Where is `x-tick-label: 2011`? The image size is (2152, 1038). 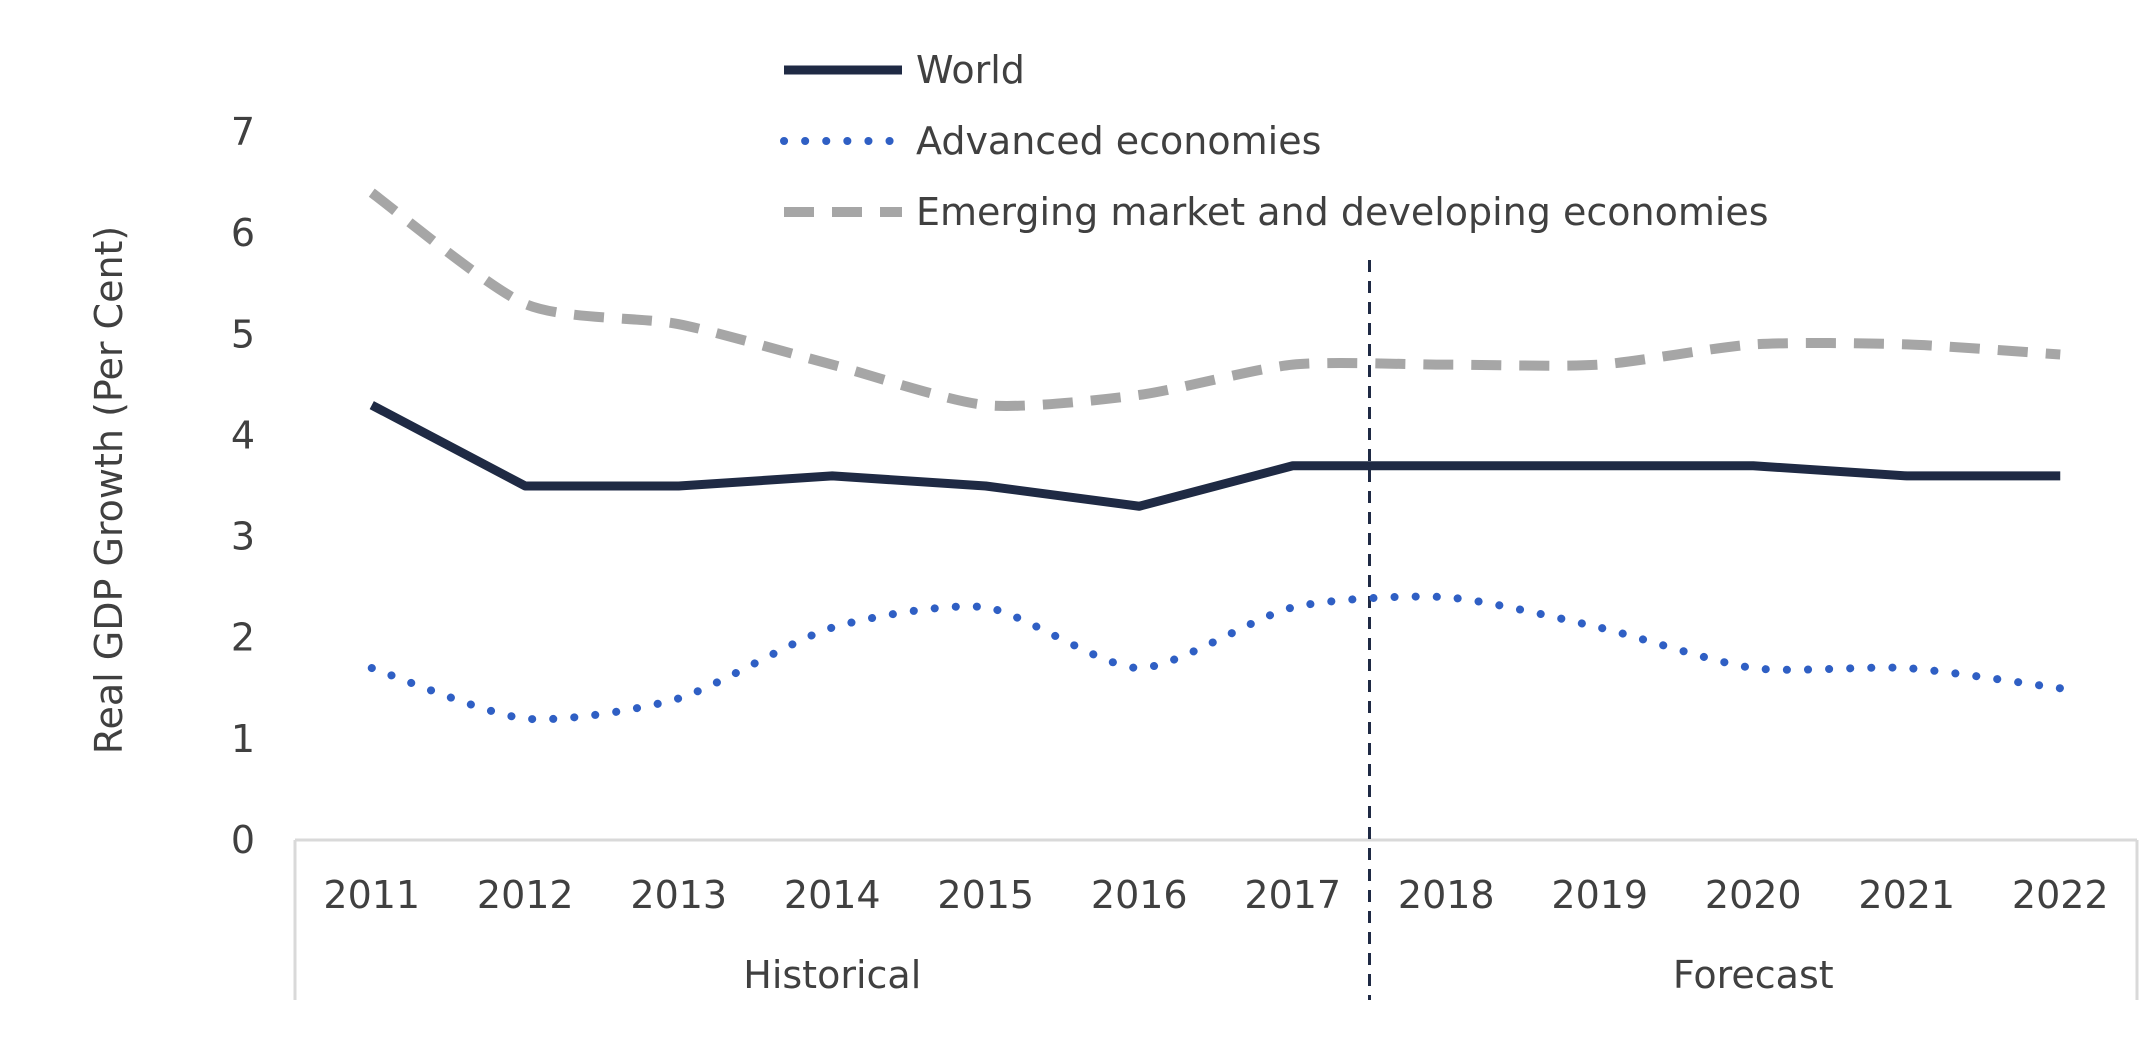
x-tick-label: 2011 is located at coordinates (371, 895).